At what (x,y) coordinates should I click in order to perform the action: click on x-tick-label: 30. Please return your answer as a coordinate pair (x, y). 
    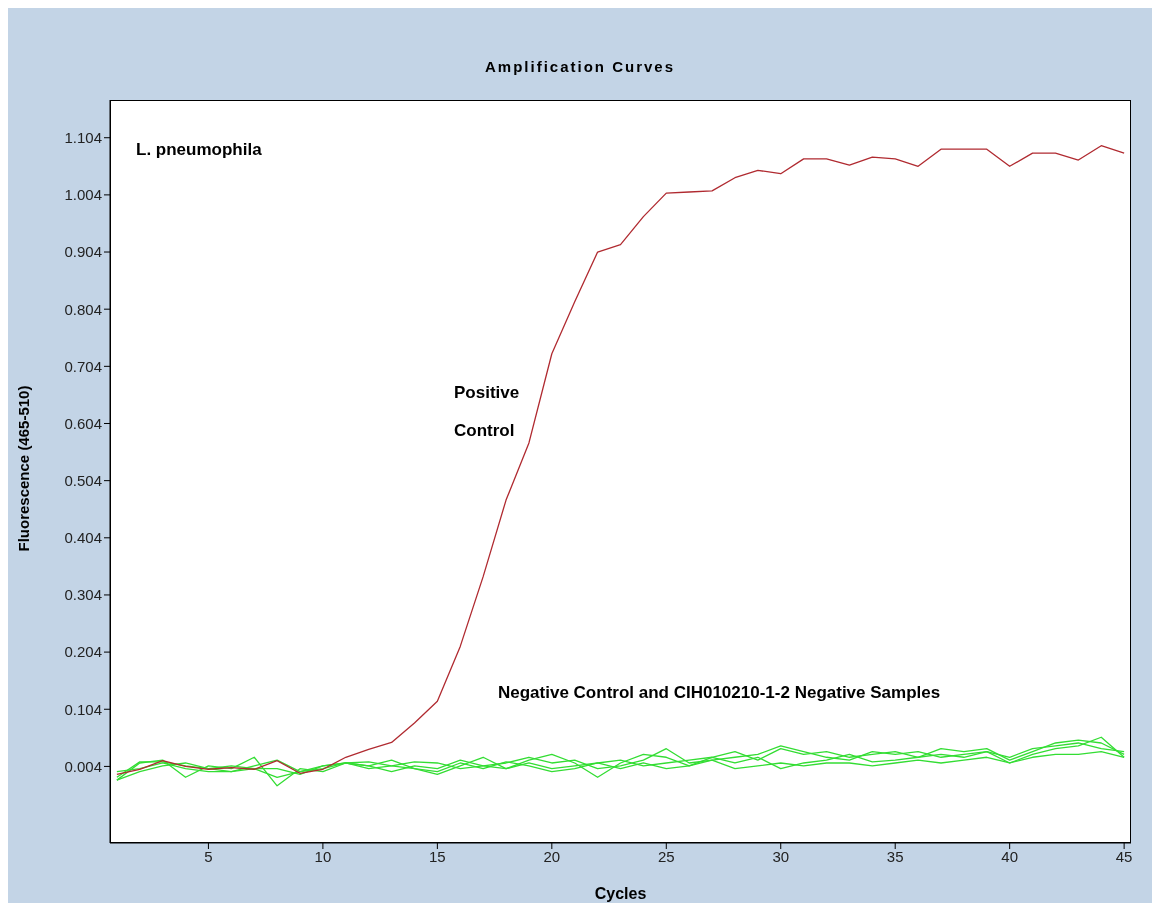
    Looking at the image, I should click on (781, 856).